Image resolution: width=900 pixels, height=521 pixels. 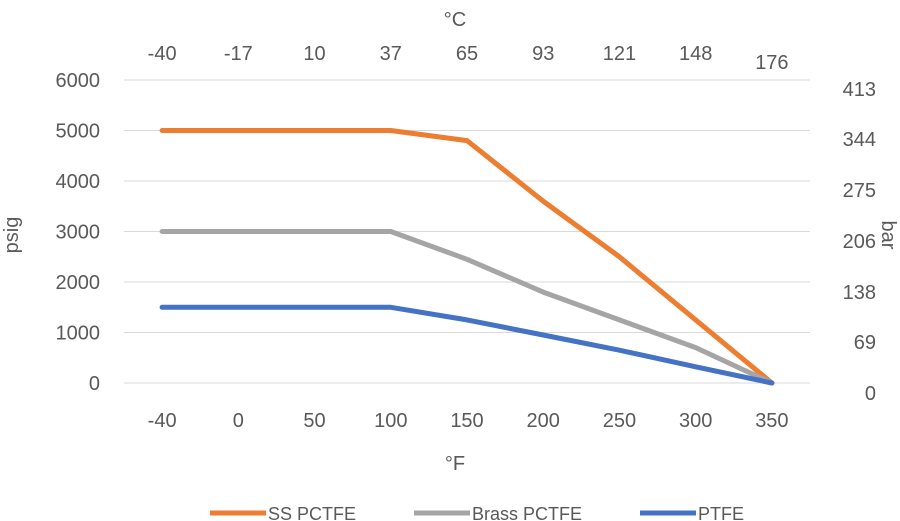 I want to click on y-tick-label: 2000, so click(x=78, y=283).